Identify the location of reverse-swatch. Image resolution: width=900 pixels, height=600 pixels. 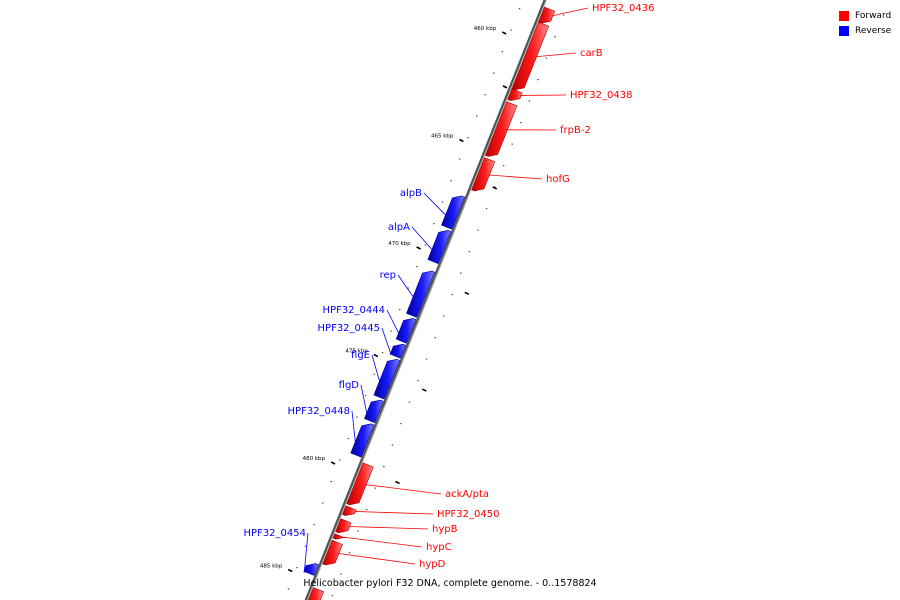
(844, 30).